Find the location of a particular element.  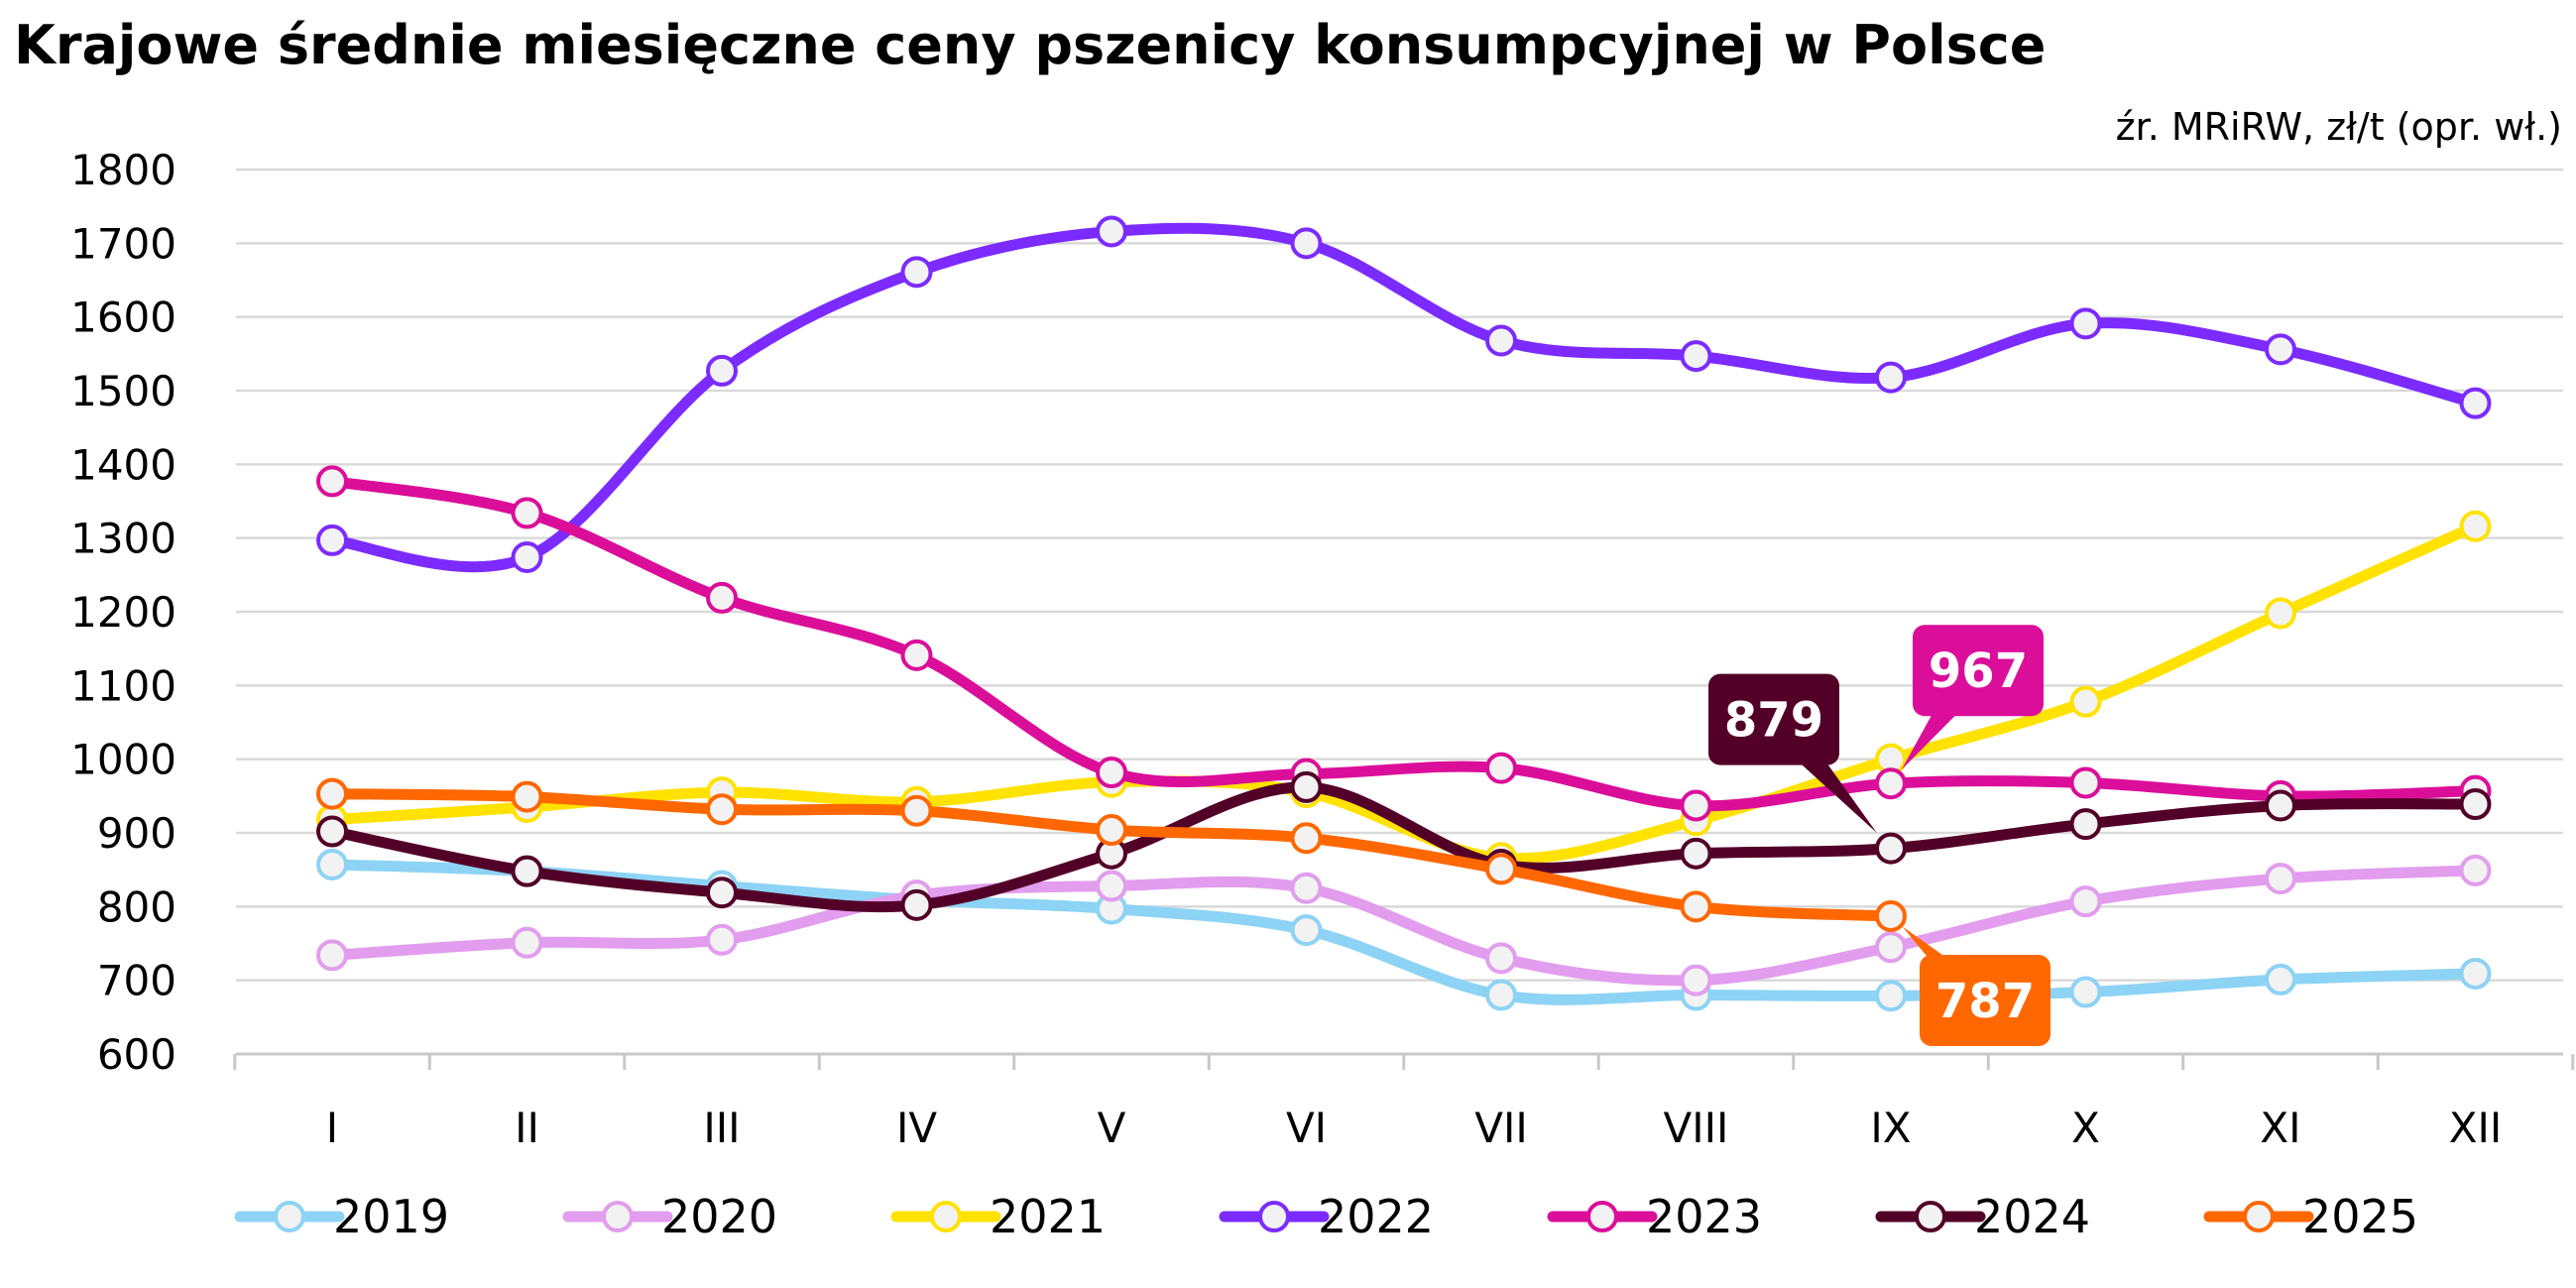

series-line-2024 is located at coordinates (1404, 847).